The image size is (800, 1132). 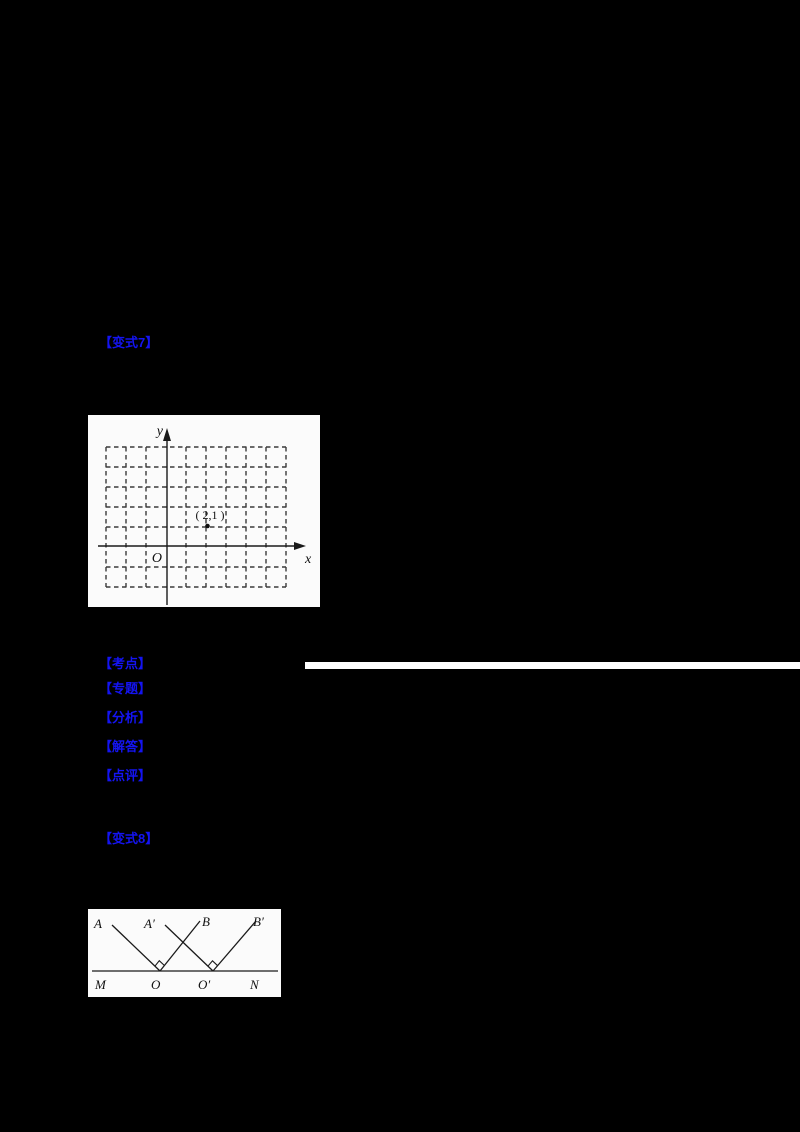 I want to click on coordinate-grid-svg: y x O ( 2,1 ), so click(x=205, y=514).